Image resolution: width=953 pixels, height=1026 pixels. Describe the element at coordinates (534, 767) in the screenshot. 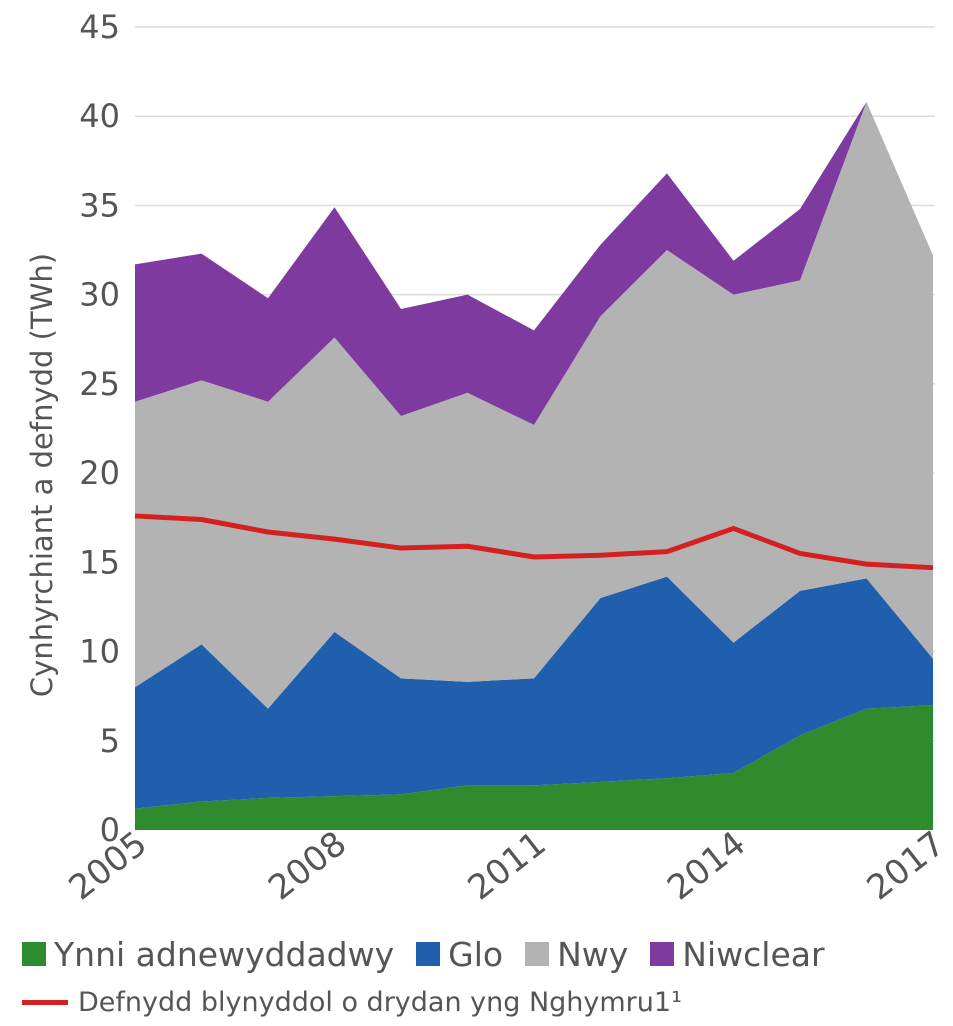

I see `area-ynni-adnewyddadwy` at that location.